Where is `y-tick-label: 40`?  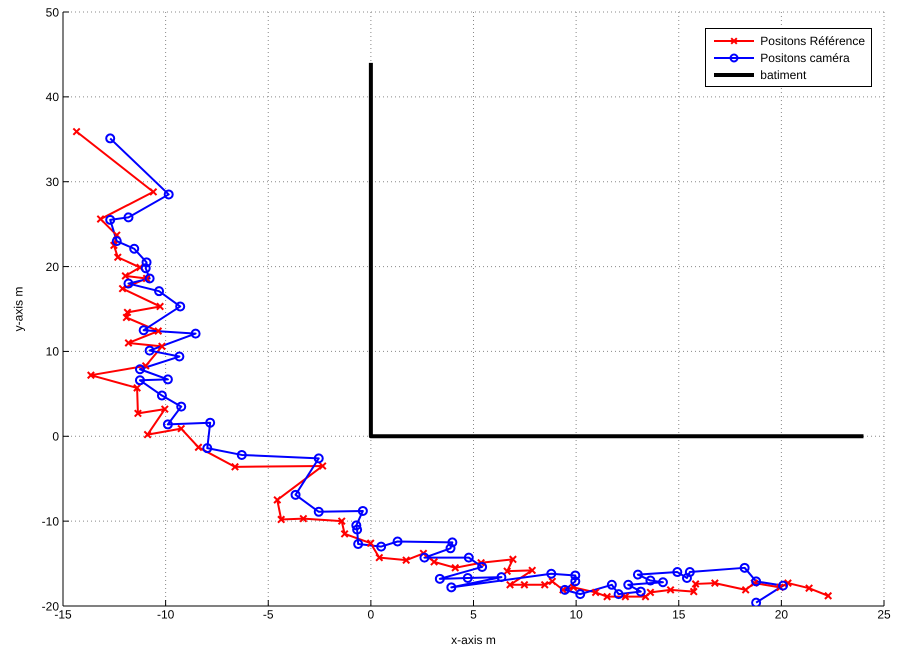
y-tick-label: 40 is located at coordinates (53, 97).